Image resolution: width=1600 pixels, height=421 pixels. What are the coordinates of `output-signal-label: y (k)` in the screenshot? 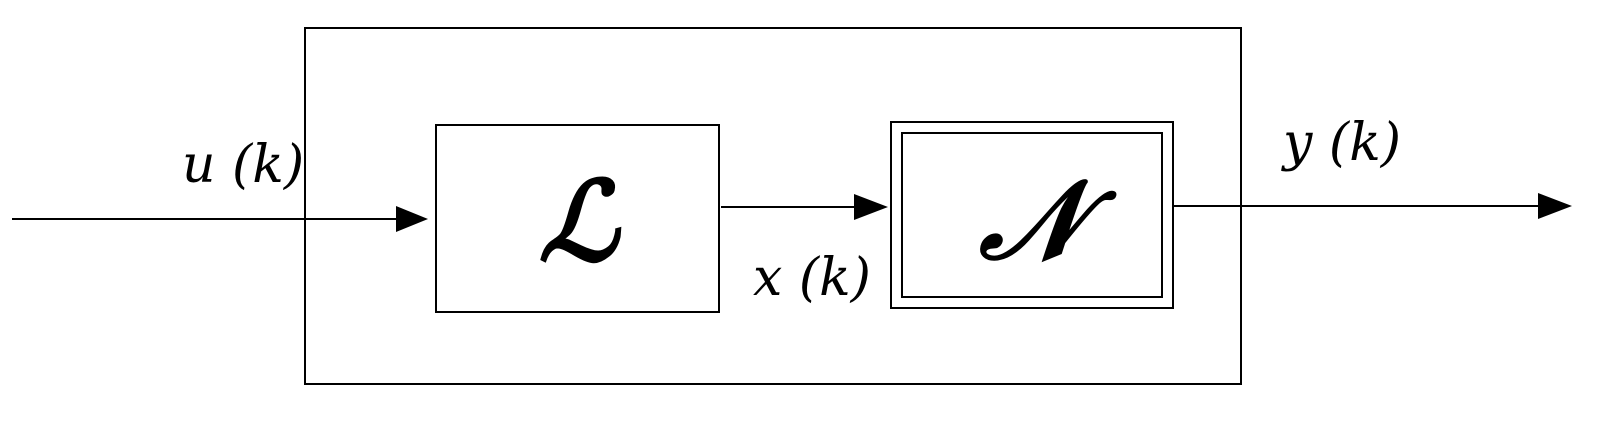 It's located at (1341, 143).